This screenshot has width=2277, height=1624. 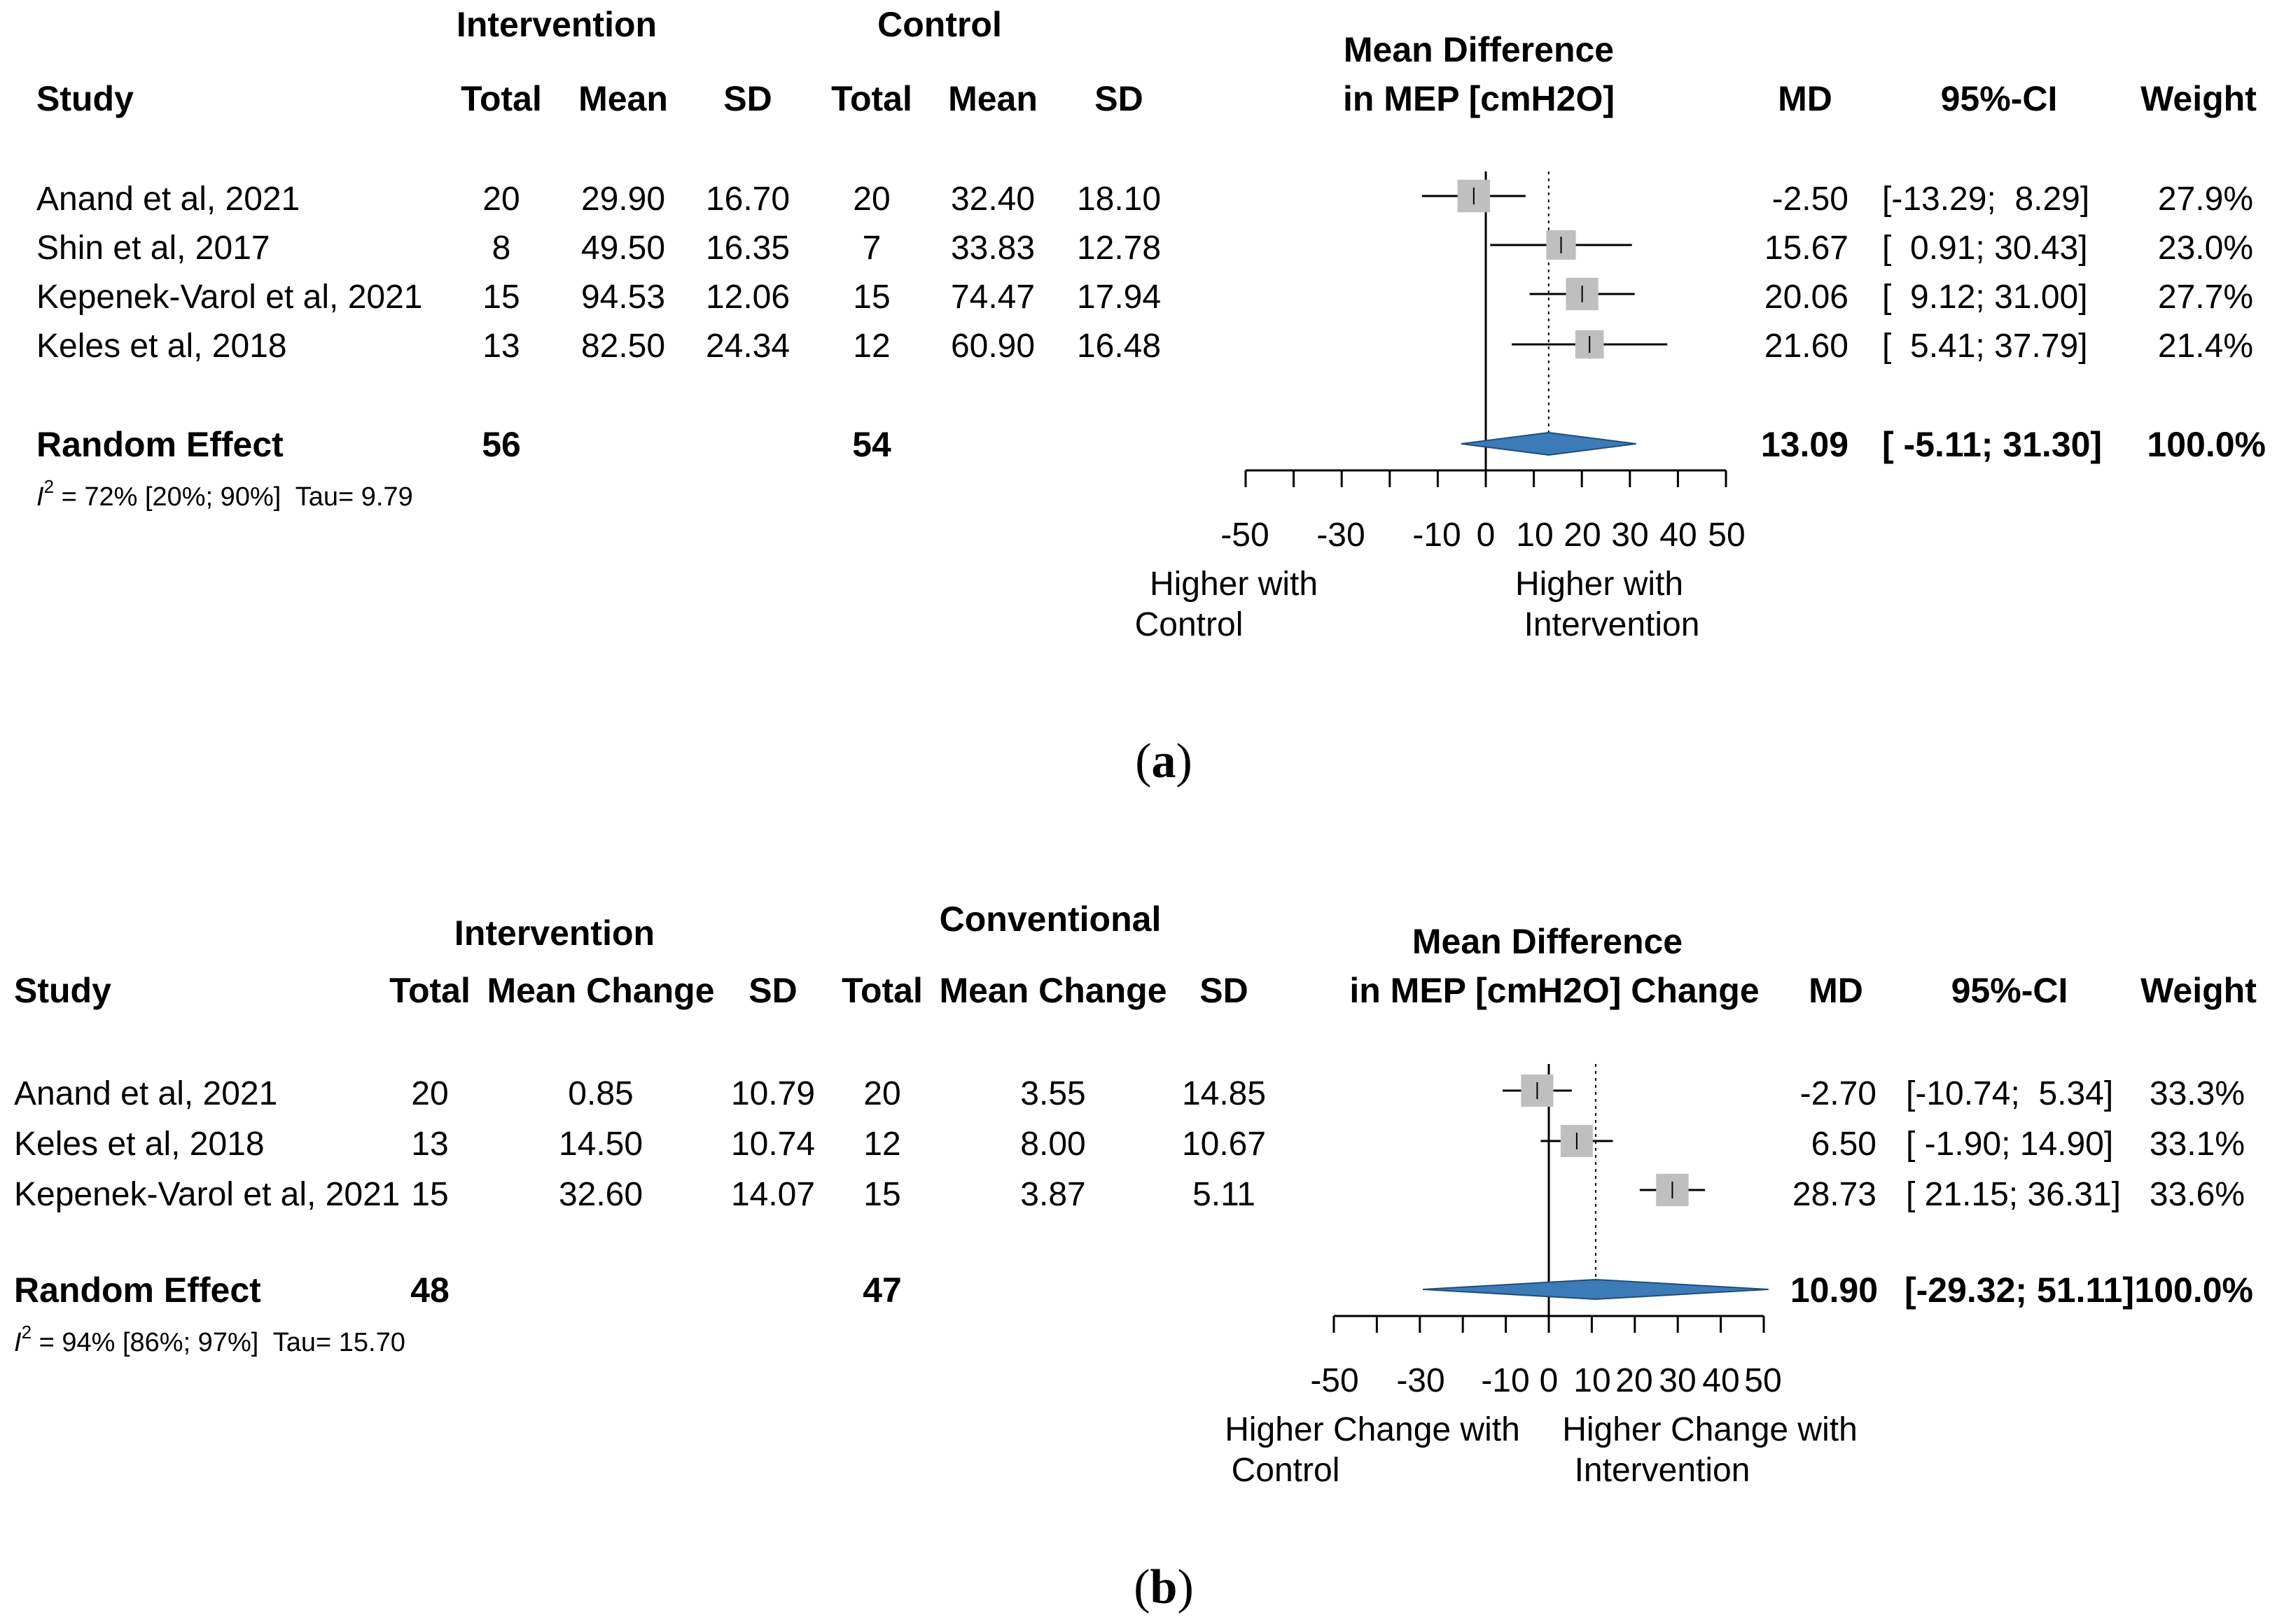 I want to click on axis-label: 40, so click(x=1720, y=1380).